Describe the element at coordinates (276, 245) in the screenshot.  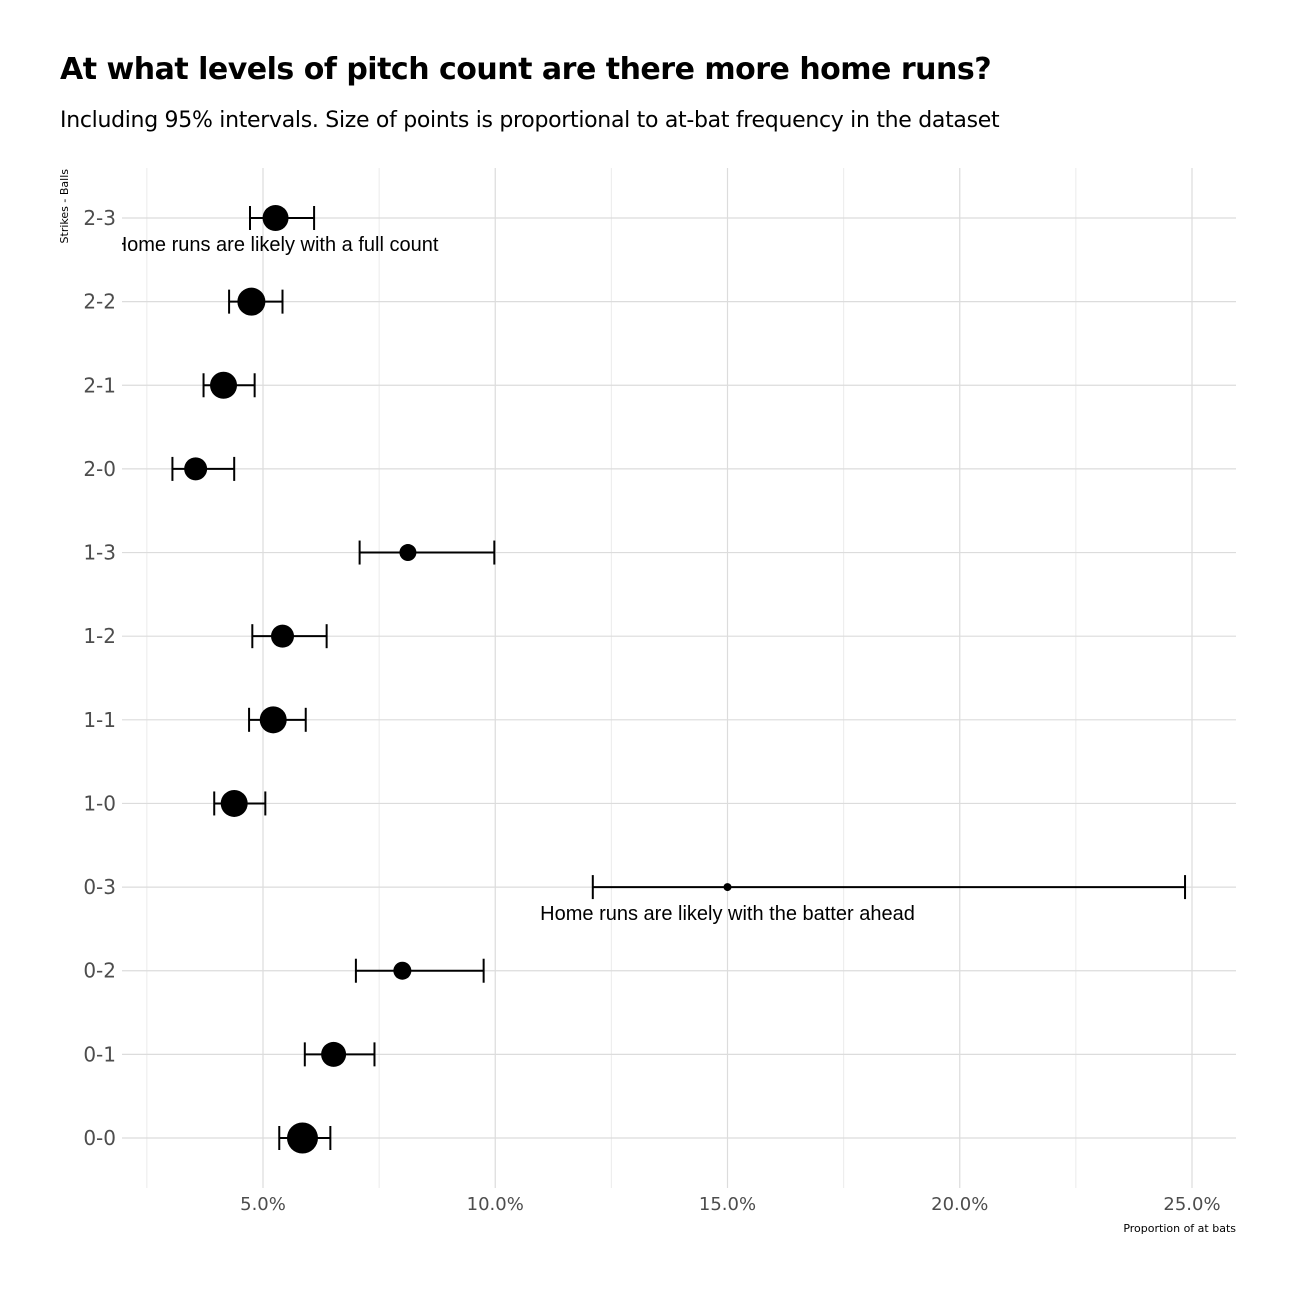
I see `annotation-text: Home runs are likely with a full count` at that location.